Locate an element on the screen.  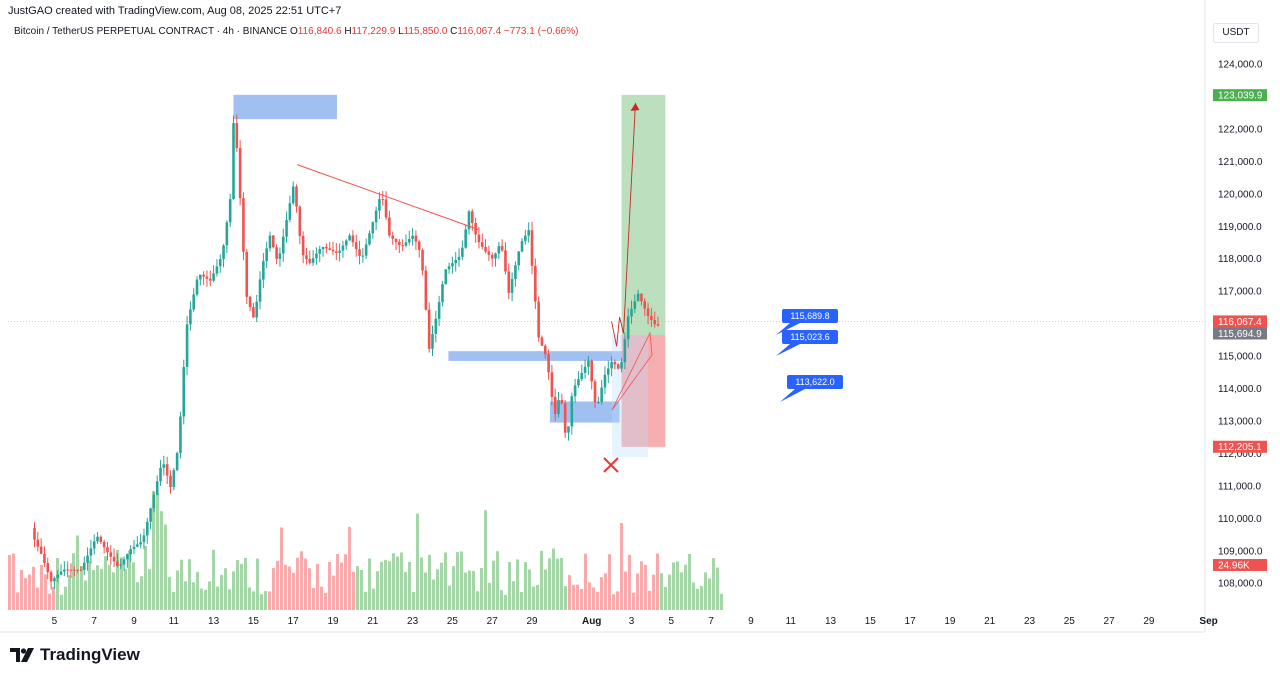
x-tick-label: 5 is located at coordinates (55, 621).